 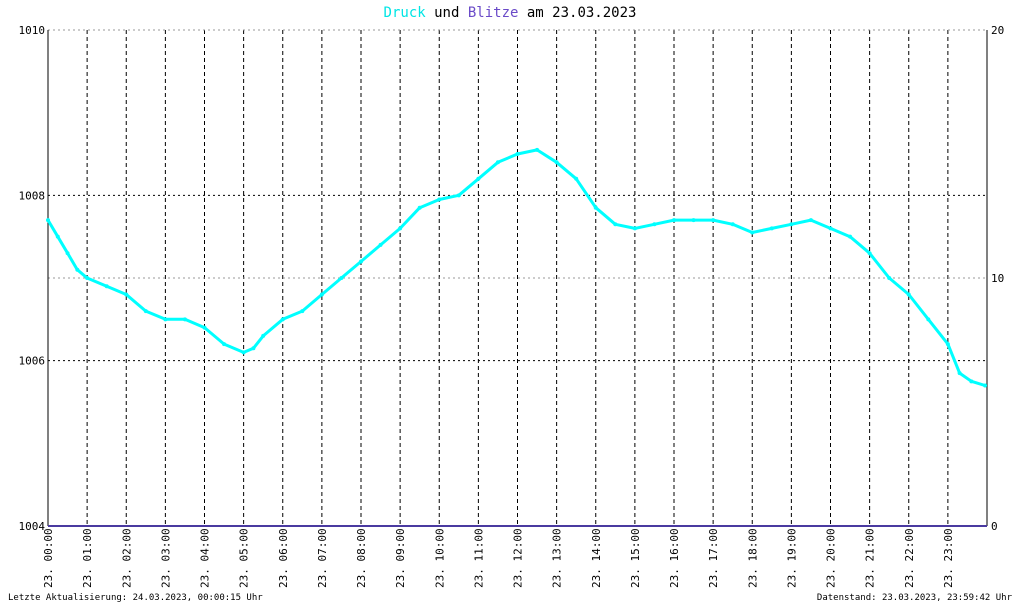 What do you see at coordinates (994, 526) in the screenshot?
I see `y-right-tick-label: 0` at bounding box center [994, 526].